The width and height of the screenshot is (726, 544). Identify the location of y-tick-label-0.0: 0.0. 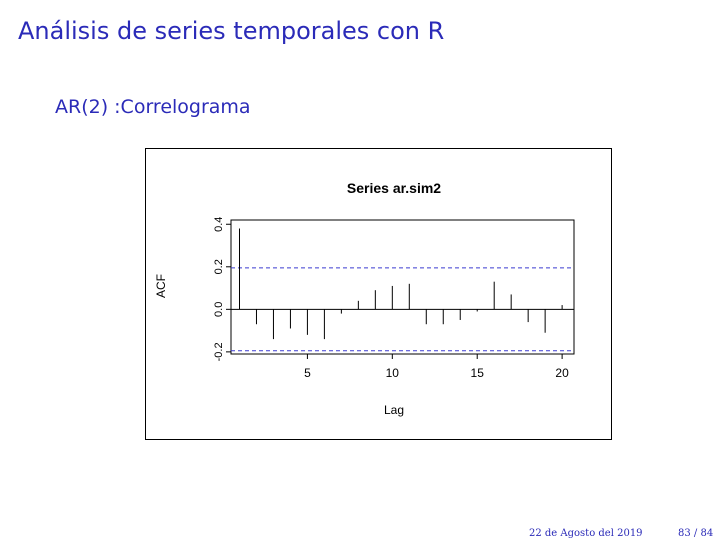
(219, 309).